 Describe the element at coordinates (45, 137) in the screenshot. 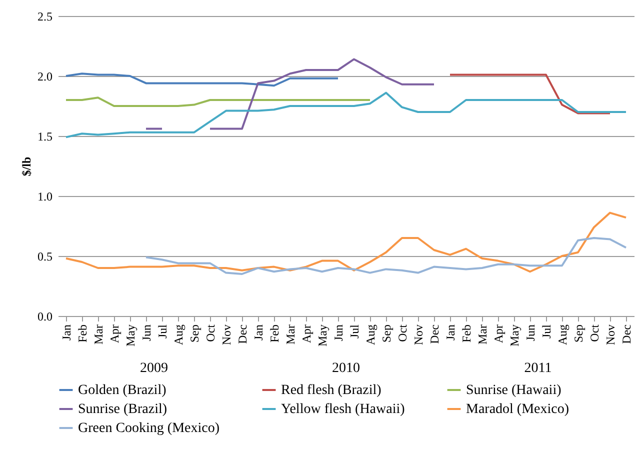

I see `y-tick-label: 1.5` at that location.